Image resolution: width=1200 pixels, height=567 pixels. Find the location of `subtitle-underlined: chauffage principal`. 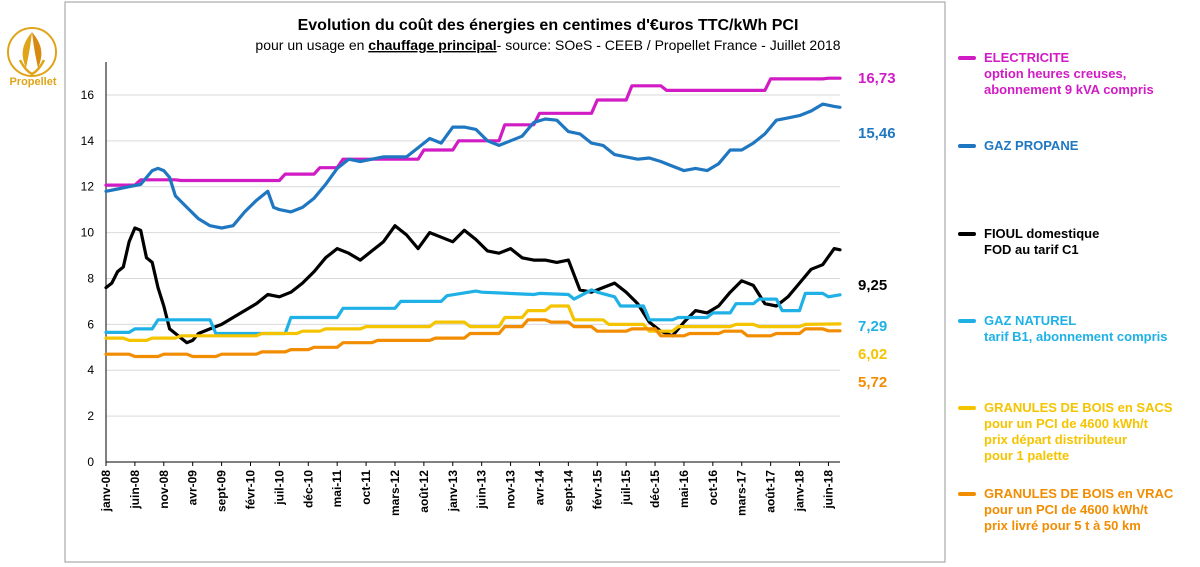

subtitle-underlined: chauffage principal is located at coordinates (432, 45).